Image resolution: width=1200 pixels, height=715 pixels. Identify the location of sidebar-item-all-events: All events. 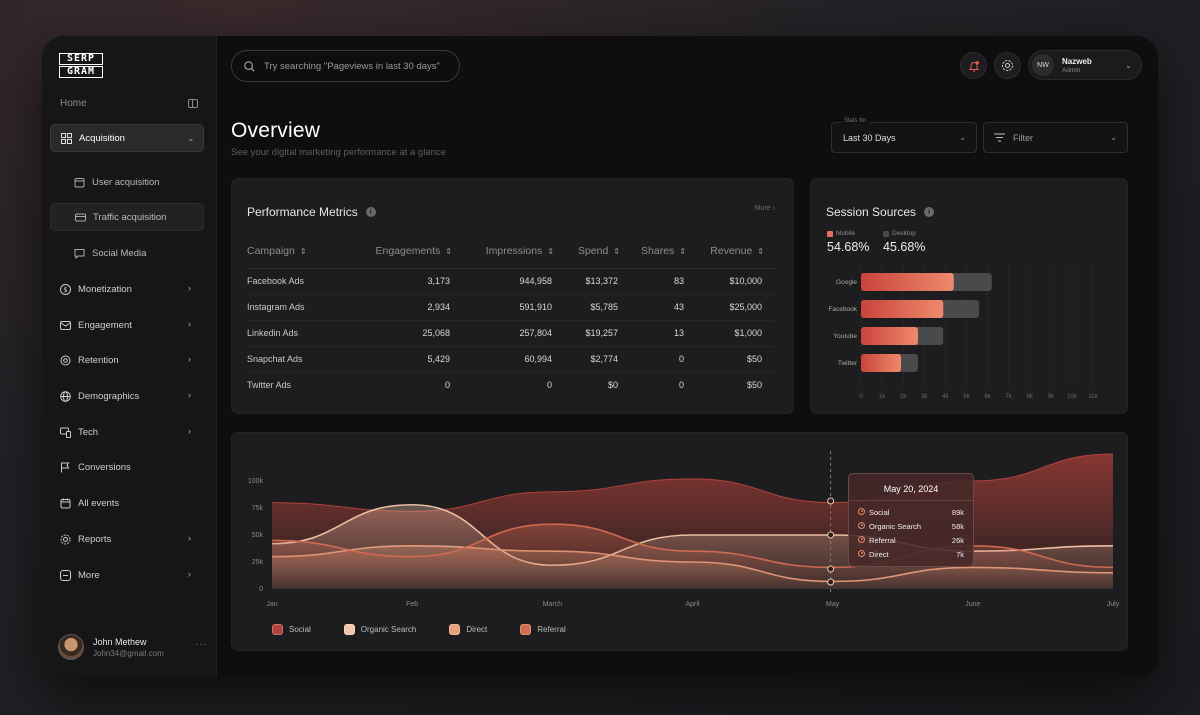
(127, 503).